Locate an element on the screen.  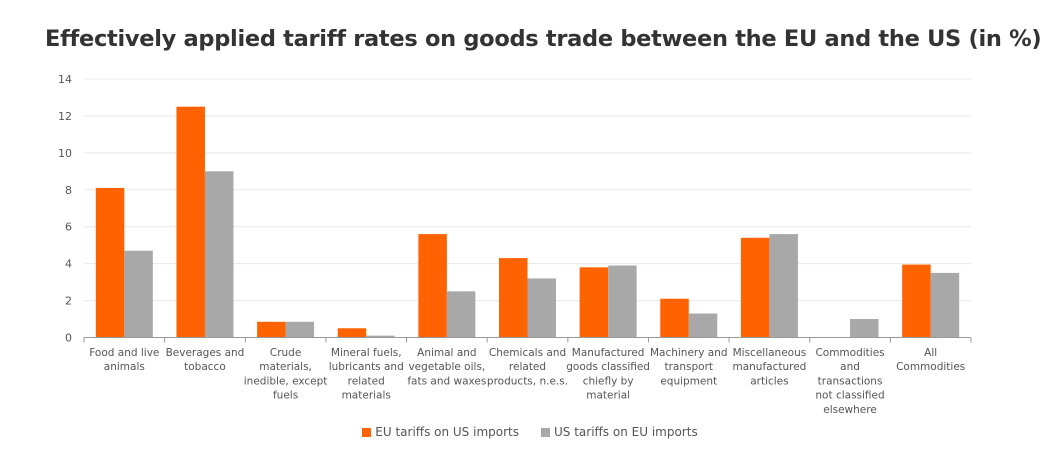
x-tick-label: Crude materials, inedible, except fuels is located at coordinates (286, 374).